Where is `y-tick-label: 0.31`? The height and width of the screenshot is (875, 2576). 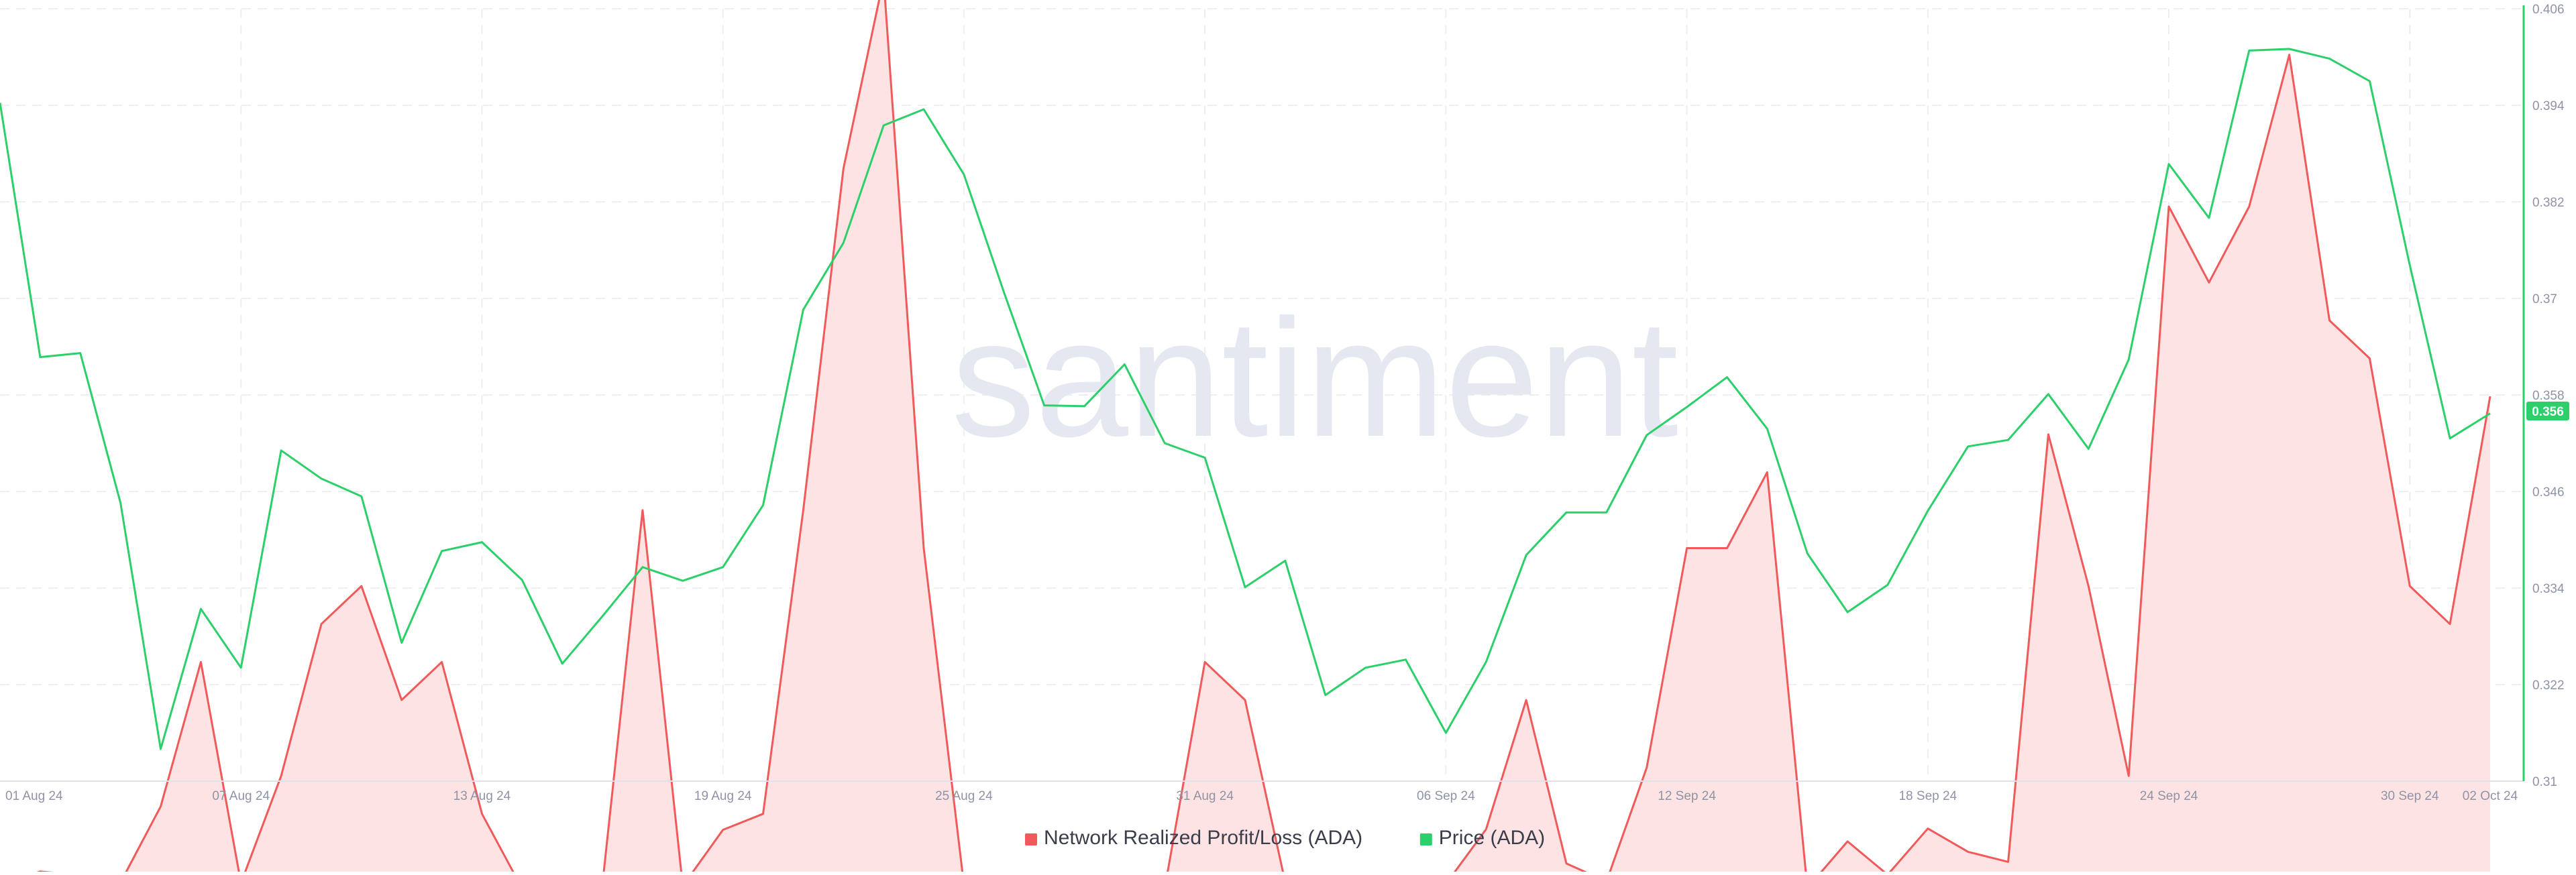
y-tick-label: 0.31 is located at coordinates (2544, 782).